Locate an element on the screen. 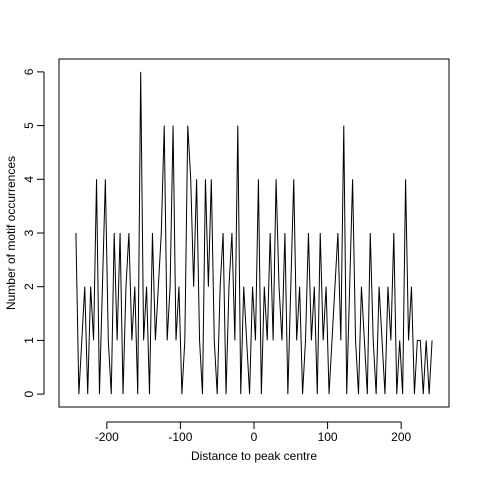 The height and width of the screenshot is (480, 480). x-tick-label: 100 is located at coordinates (328, 437).